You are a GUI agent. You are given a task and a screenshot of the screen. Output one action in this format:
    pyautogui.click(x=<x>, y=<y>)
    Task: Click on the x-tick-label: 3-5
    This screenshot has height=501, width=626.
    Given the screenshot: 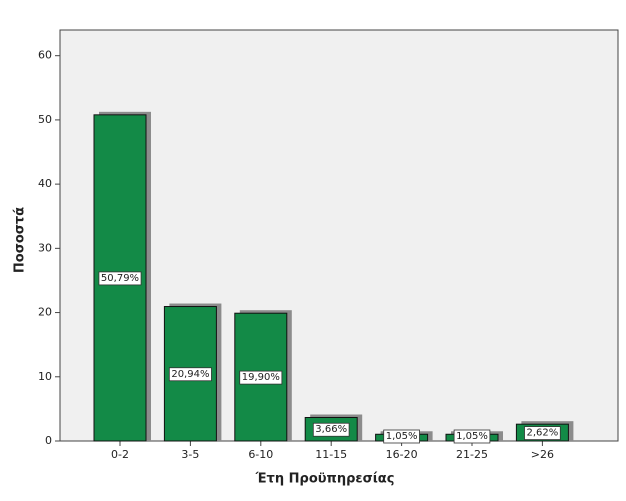 What is the action you would take?
    pyautogui.click(x=190, y=454)
    